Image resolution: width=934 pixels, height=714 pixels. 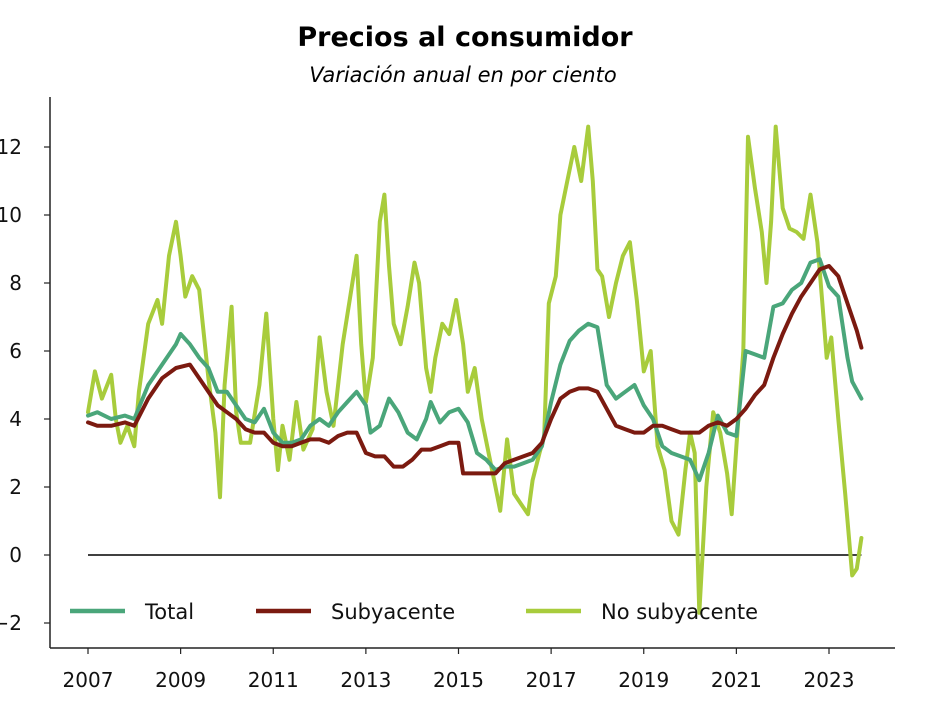 I want to click on x-tick-label: 2011, so click(x=273, y=680).